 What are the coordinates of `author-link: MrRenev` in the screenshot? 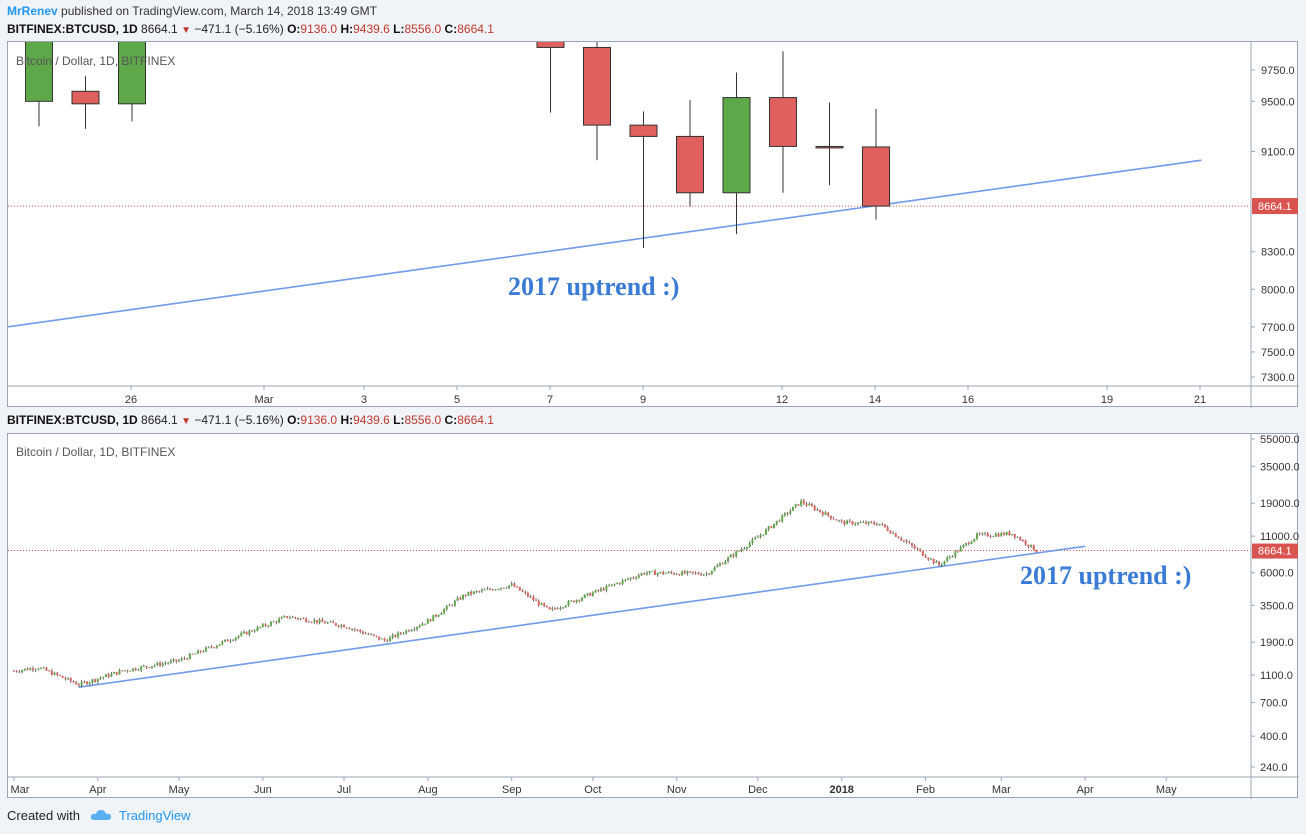 It's located at (32, 11).